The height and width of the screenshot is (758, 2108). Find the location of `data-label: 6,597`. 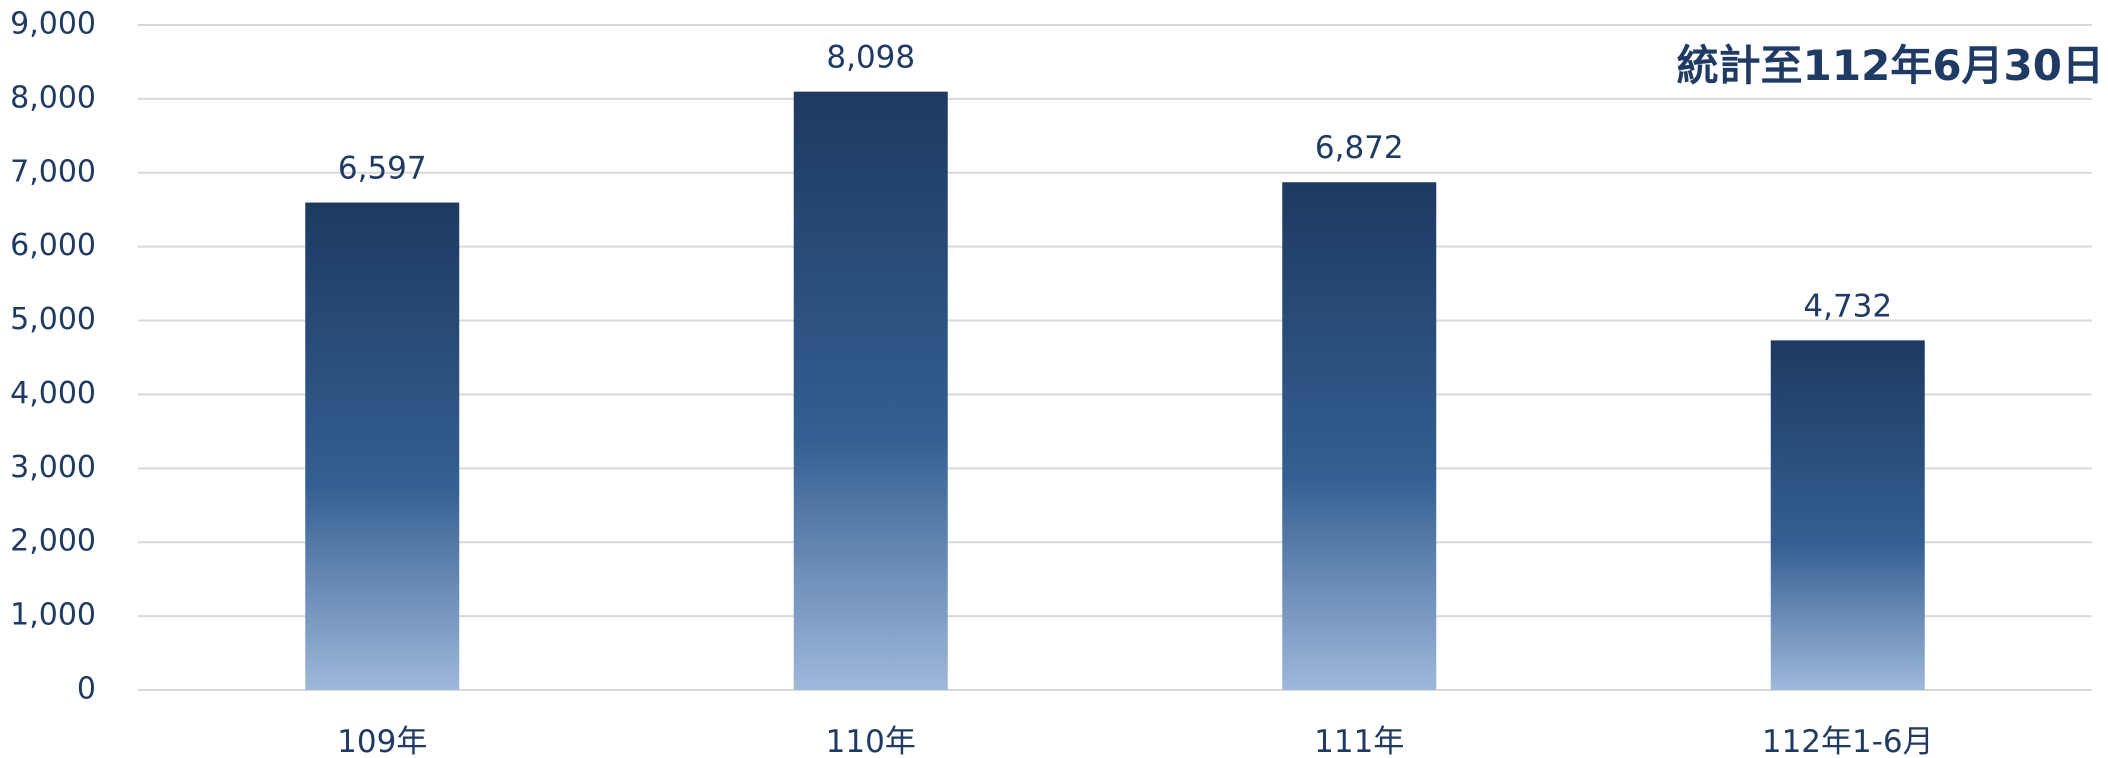

data-label: 6,597 is located at coordinates (382, 169).